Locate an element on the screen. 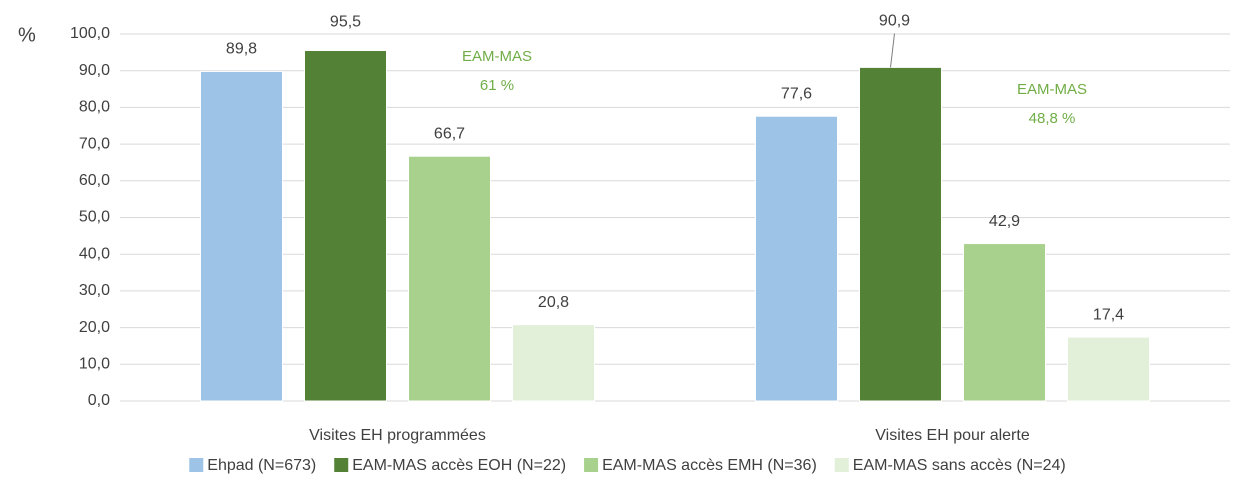 This screenshot has width=1247, height=495. legend-label: Ehpad (N=673) is located at coordinates (261, 465).